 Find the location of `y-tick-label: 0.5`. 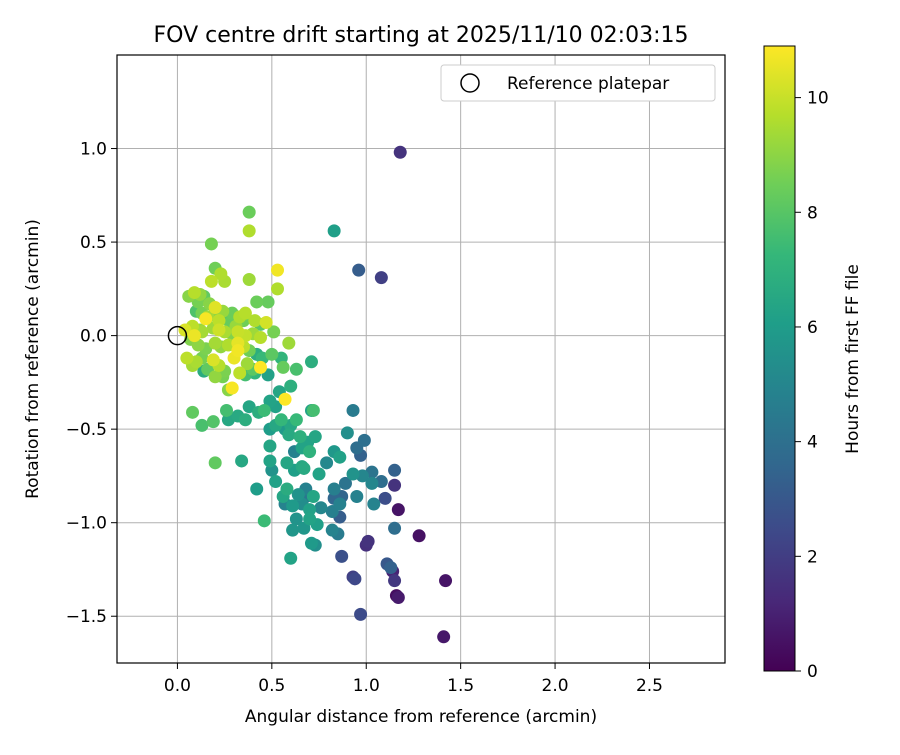

y-tick-label: 0.5 is located at coordinates (93, 243).